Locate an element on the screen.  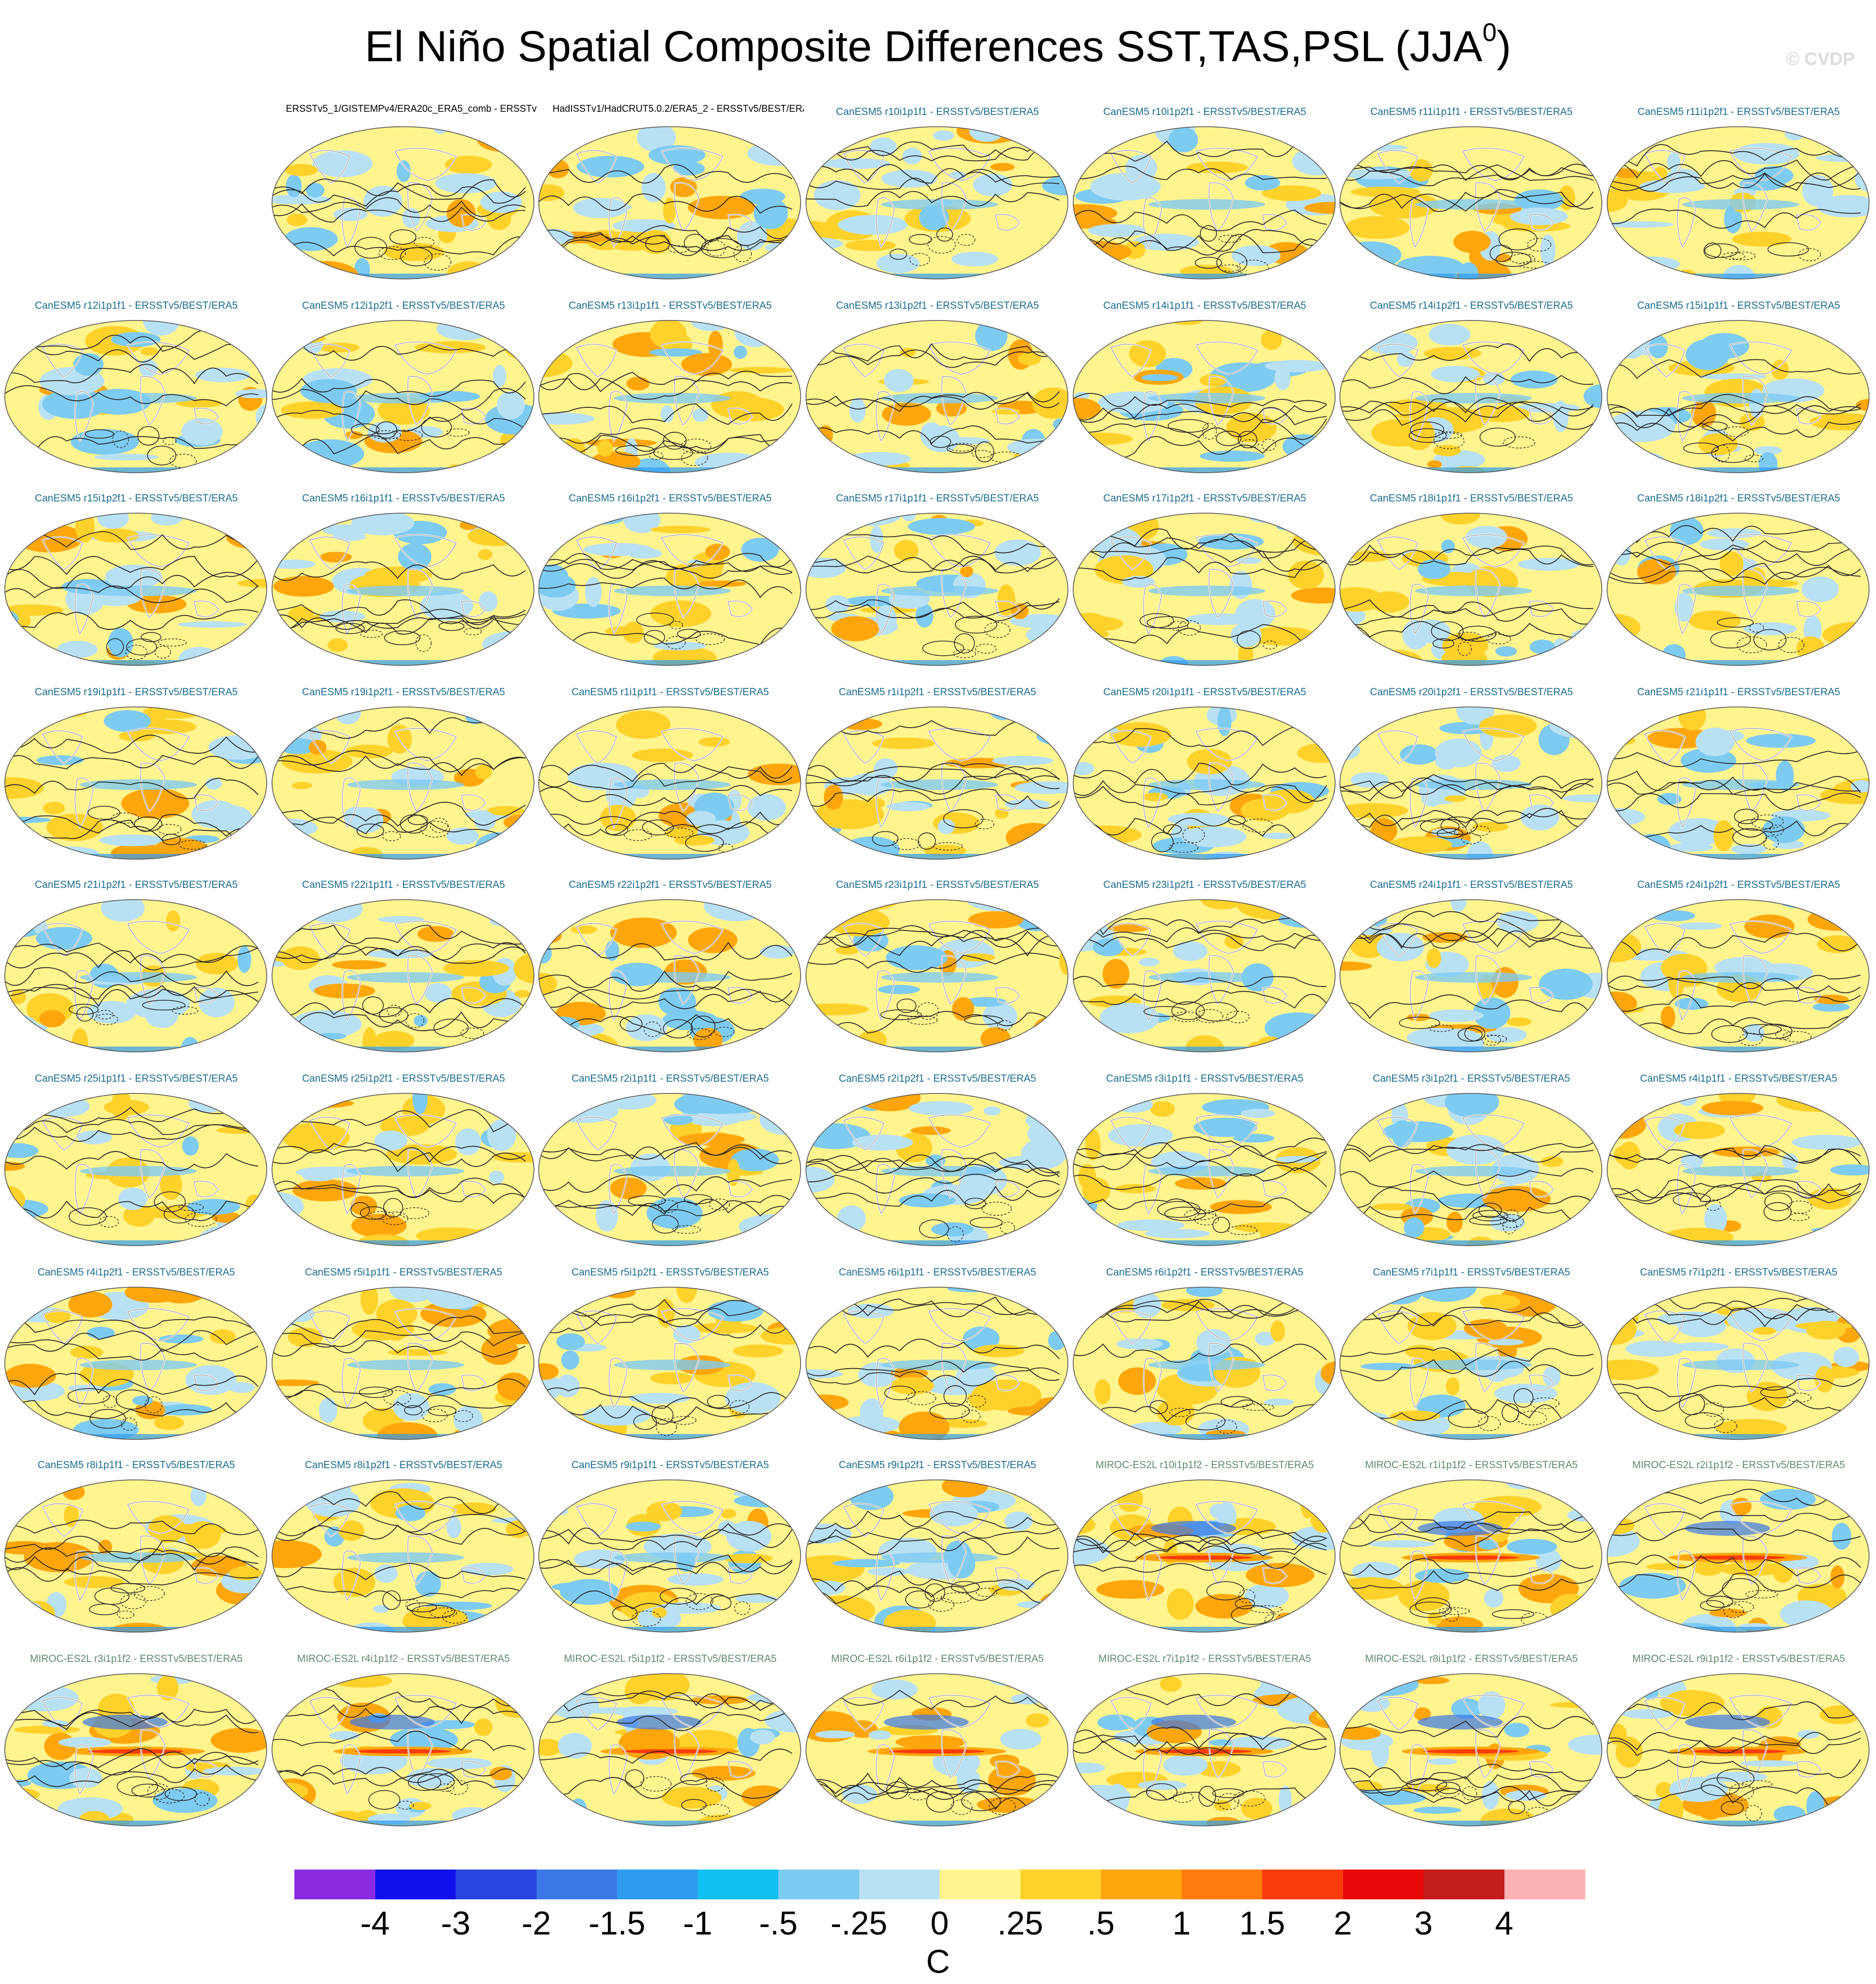
colorbar-tick-label: -1 is located at coordinates (697, 1923).